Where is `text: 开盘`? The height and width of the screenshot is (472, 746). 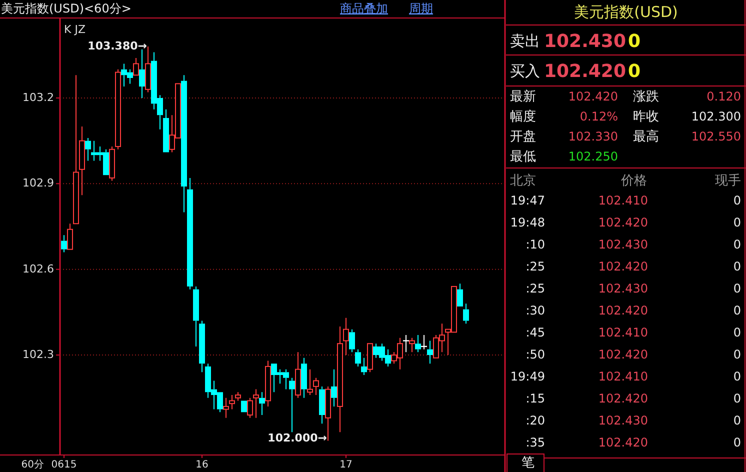 text: 开盘 is located at coordinates (523, 137).